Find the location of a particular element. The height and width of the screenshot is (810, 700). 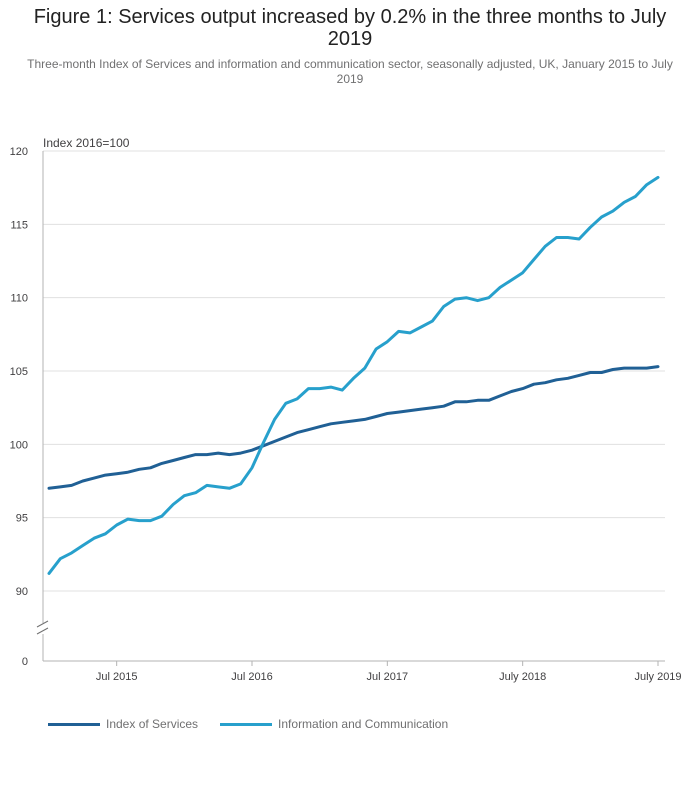

y-tick-label-110: 110 is located at coordinates (19, 299).